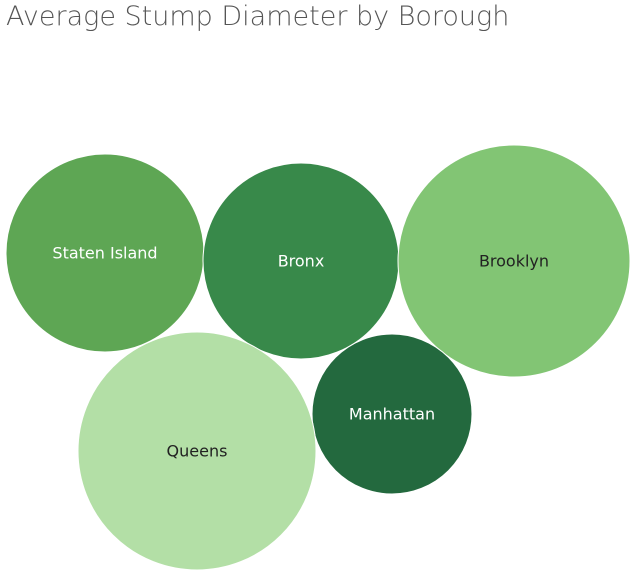 The image size is (643, 582). I want to click on bubble-label-manhattan: Manhattan, so click(392, 414).